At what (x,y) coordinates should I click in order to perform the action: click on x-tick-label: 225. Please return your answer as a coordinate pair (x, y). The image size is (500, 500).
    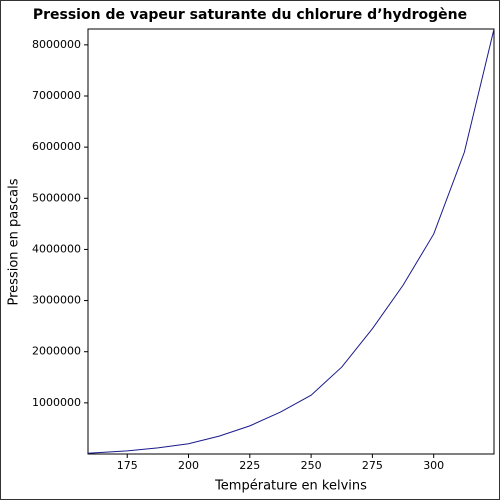
    Looking at the image, I should click on (249, 465).